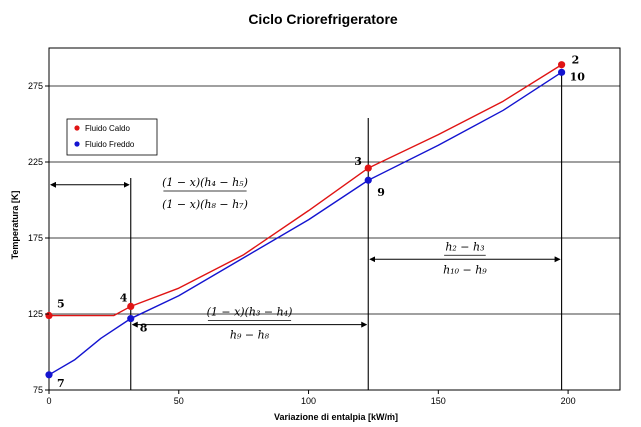  I want to click on x-tick-label: 50, so click(179, 401).